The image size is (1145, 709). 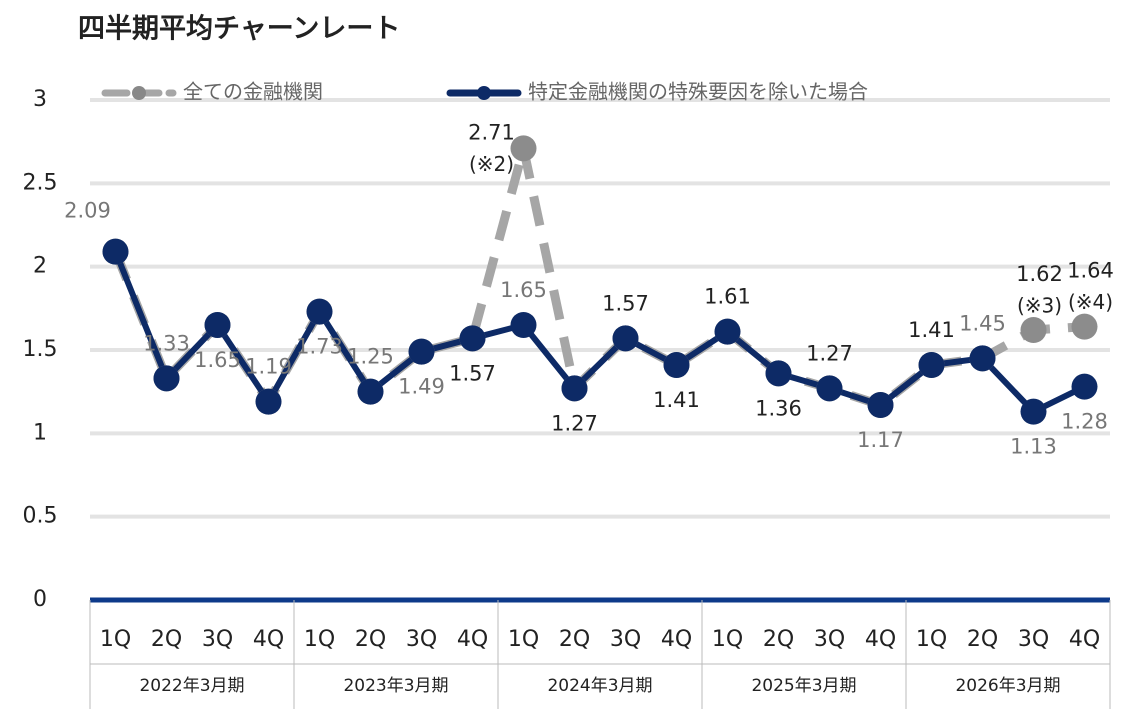 I want to click on group-label: 2026年3月期, so click(x=1007, y=686).